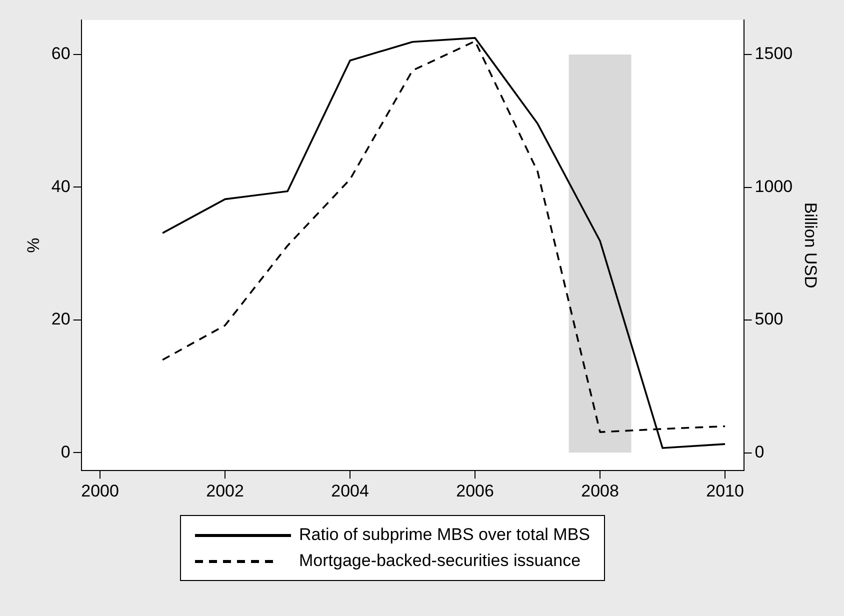 Image resolution: width=844 pixels, height=616 pixels. What do you see at coordinates (444, 535) in the screenshot?
I see `legend-label: Ratio of subprime MBS over total MBS` at bounding box center [444, 535].